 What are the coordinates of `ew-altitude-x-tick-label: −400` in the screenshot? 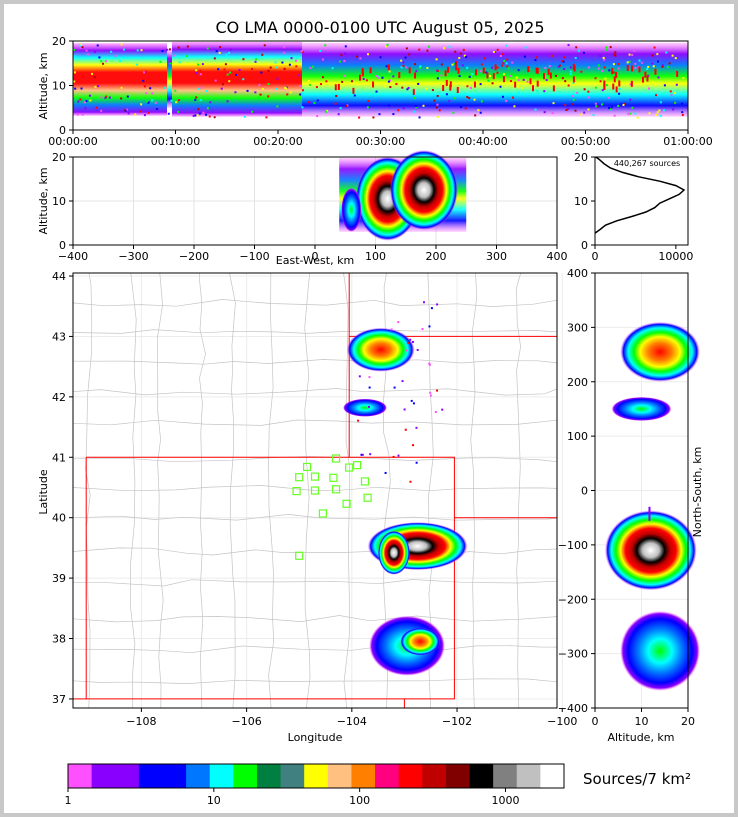 It's located at (73, 256).